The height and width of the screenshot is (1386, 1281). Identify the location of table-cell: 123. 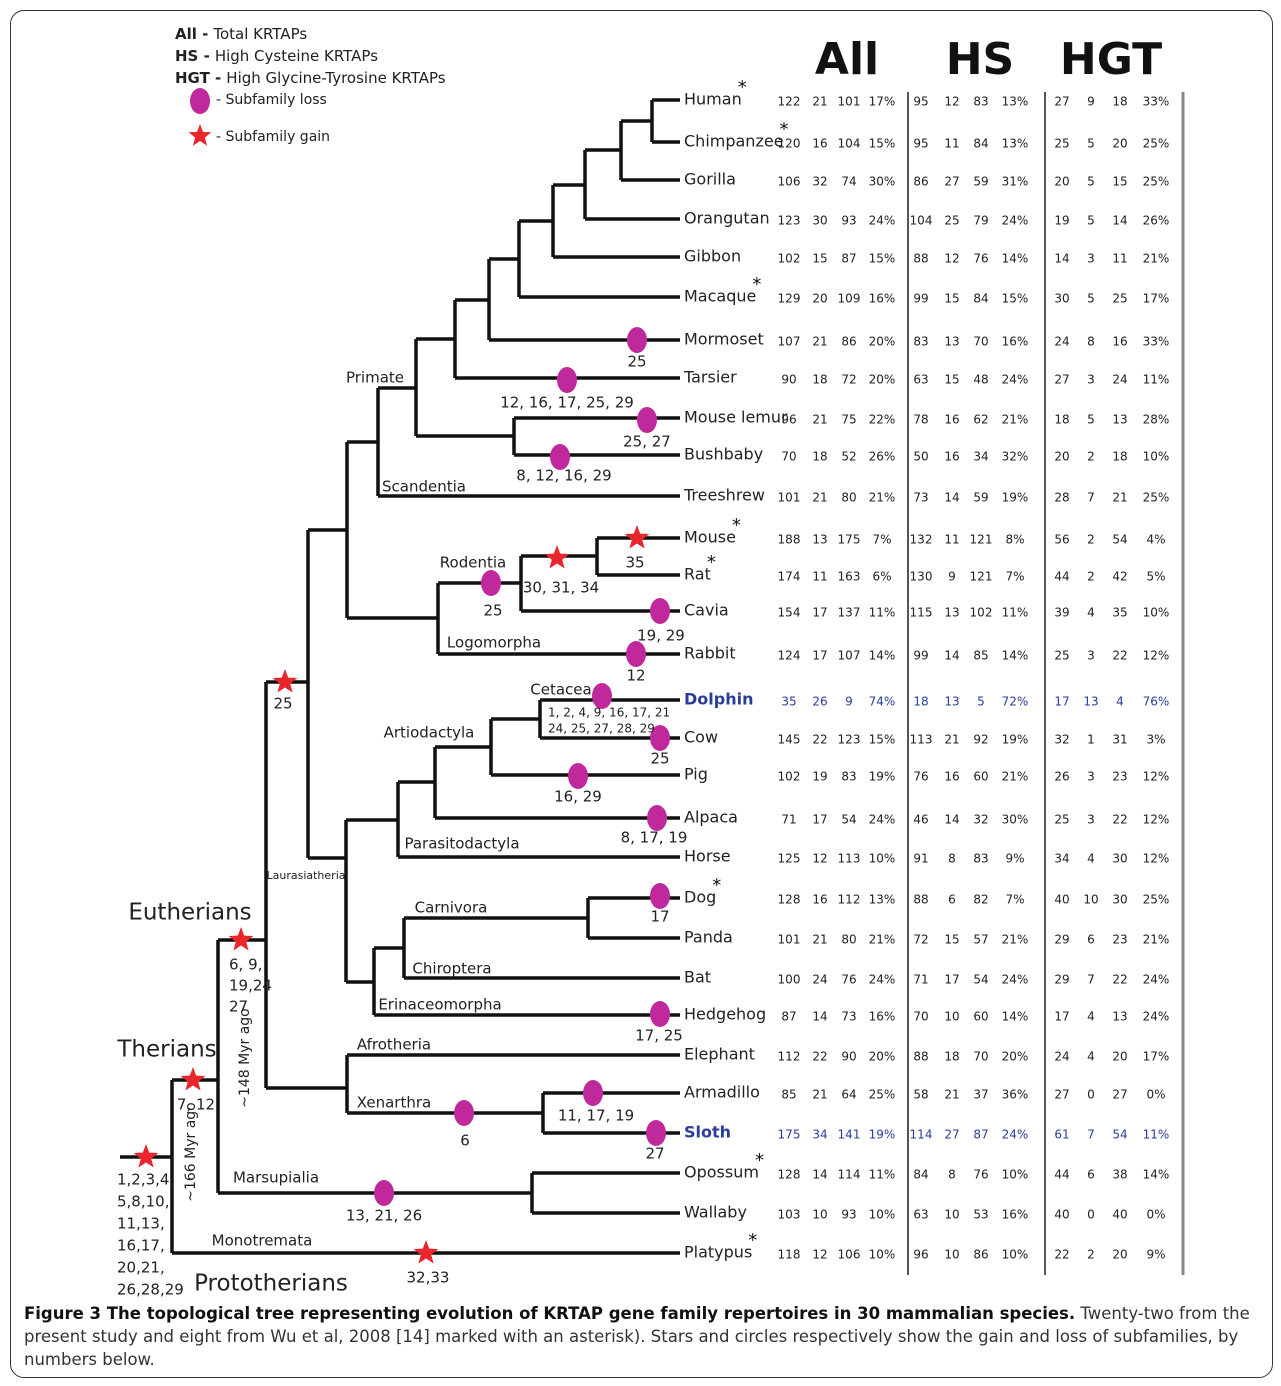
(849, 740).